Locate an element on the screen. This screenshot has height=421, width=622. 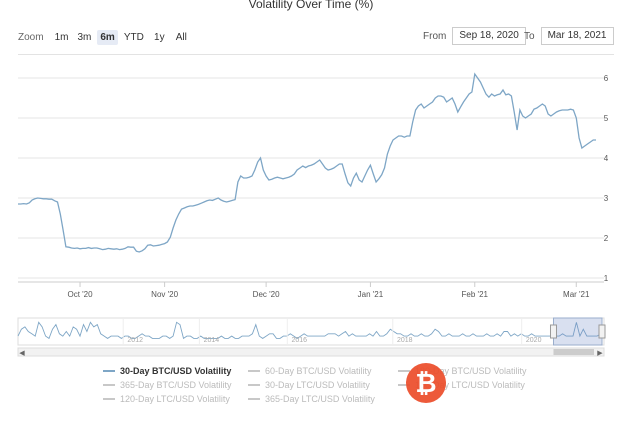
navigator-year-label: 2016 is located at coordinates (299, 340).